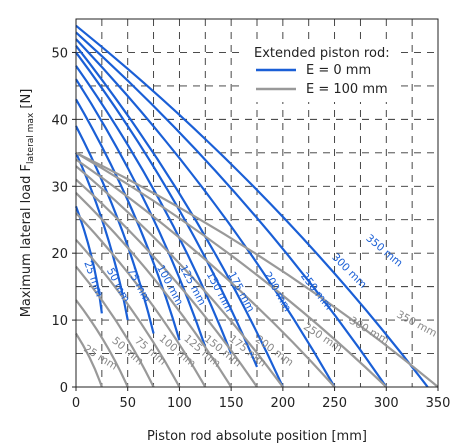 This screenshot has width=463, height=448. I want to click on x-tick-label: 0, so click(76, 403).